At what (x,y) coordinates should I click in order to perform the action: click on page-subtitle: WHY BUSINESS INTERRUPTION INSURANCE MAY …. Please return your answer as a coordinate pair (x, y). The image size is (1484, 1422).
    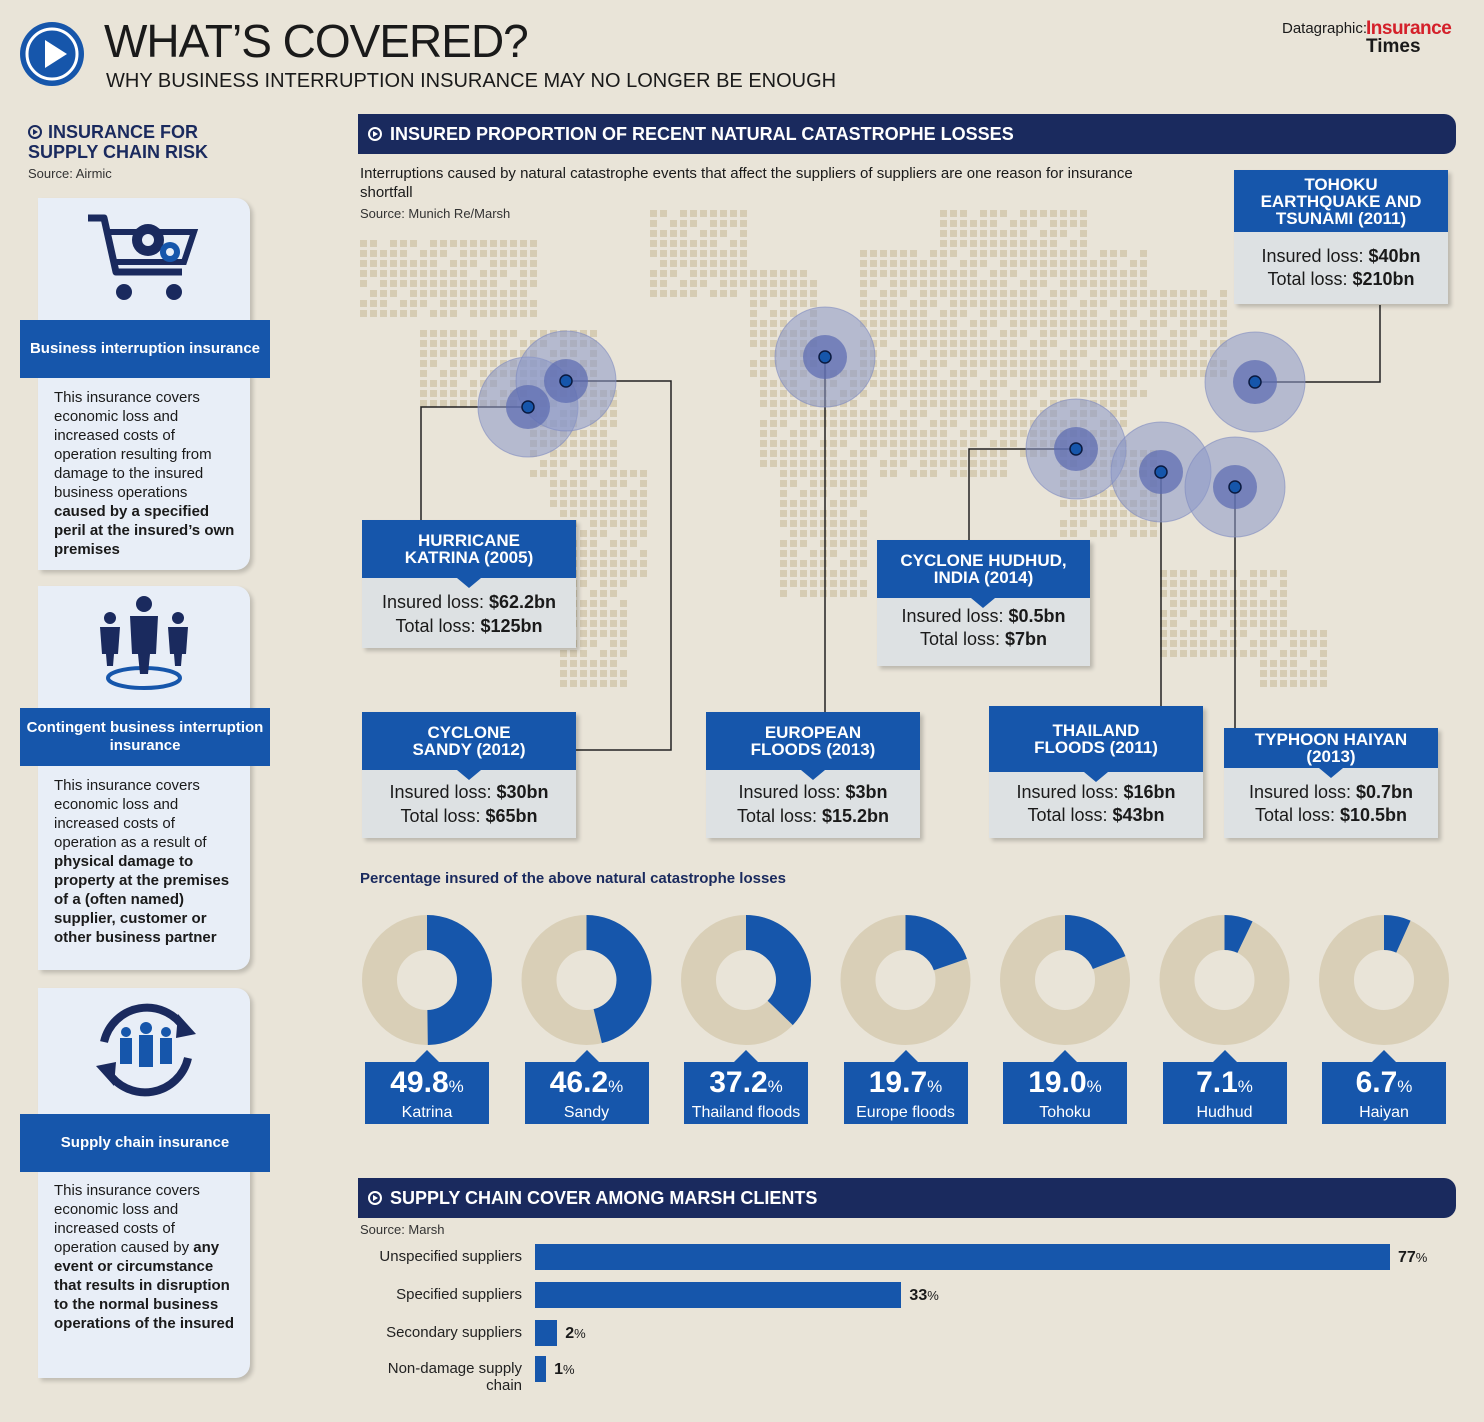
    Looking at the image, I should click on (471, 81).